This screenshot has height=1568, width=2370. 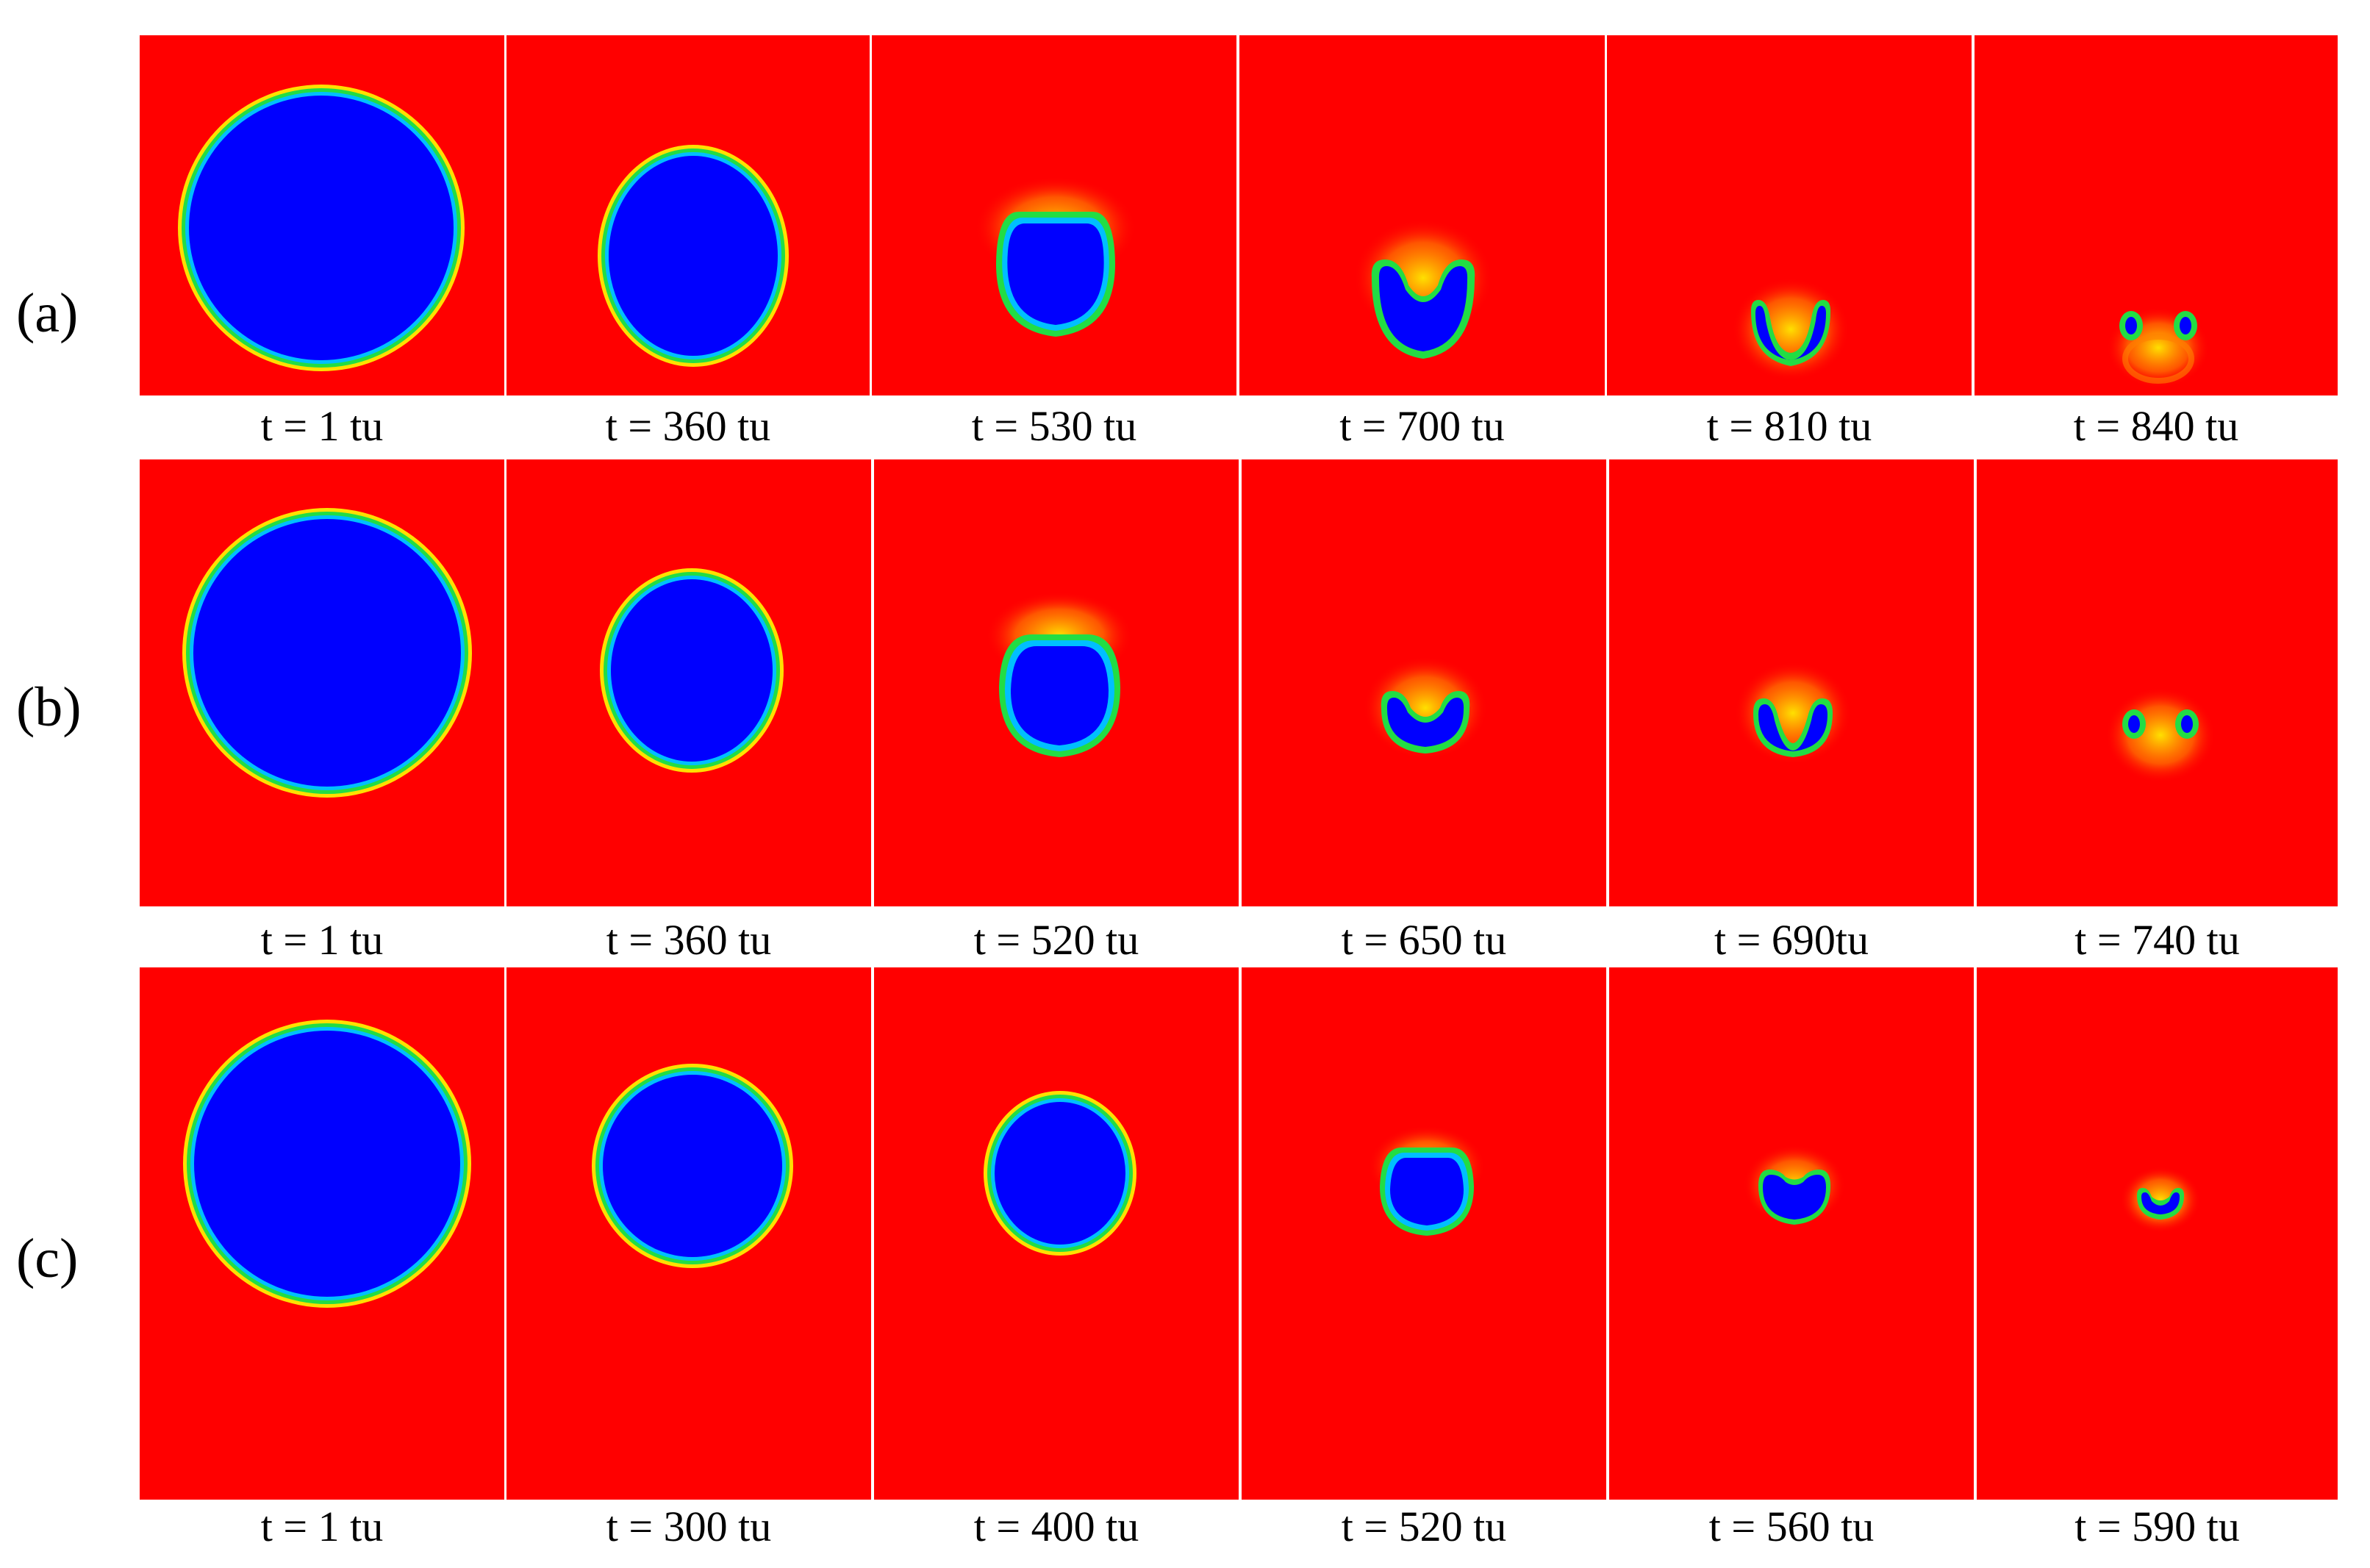 What do you see at coordinates (2156, 426) in the screenshot?
I see `caption-a-6: t = 840 tu` at bounding box center [2156, 426].